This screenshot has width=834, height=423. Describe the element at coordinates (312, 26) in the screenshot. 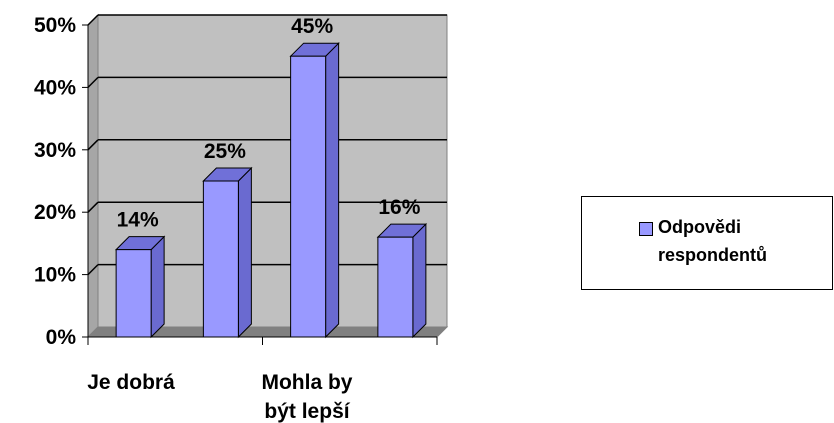

I see `data-label: 45%` at that location.